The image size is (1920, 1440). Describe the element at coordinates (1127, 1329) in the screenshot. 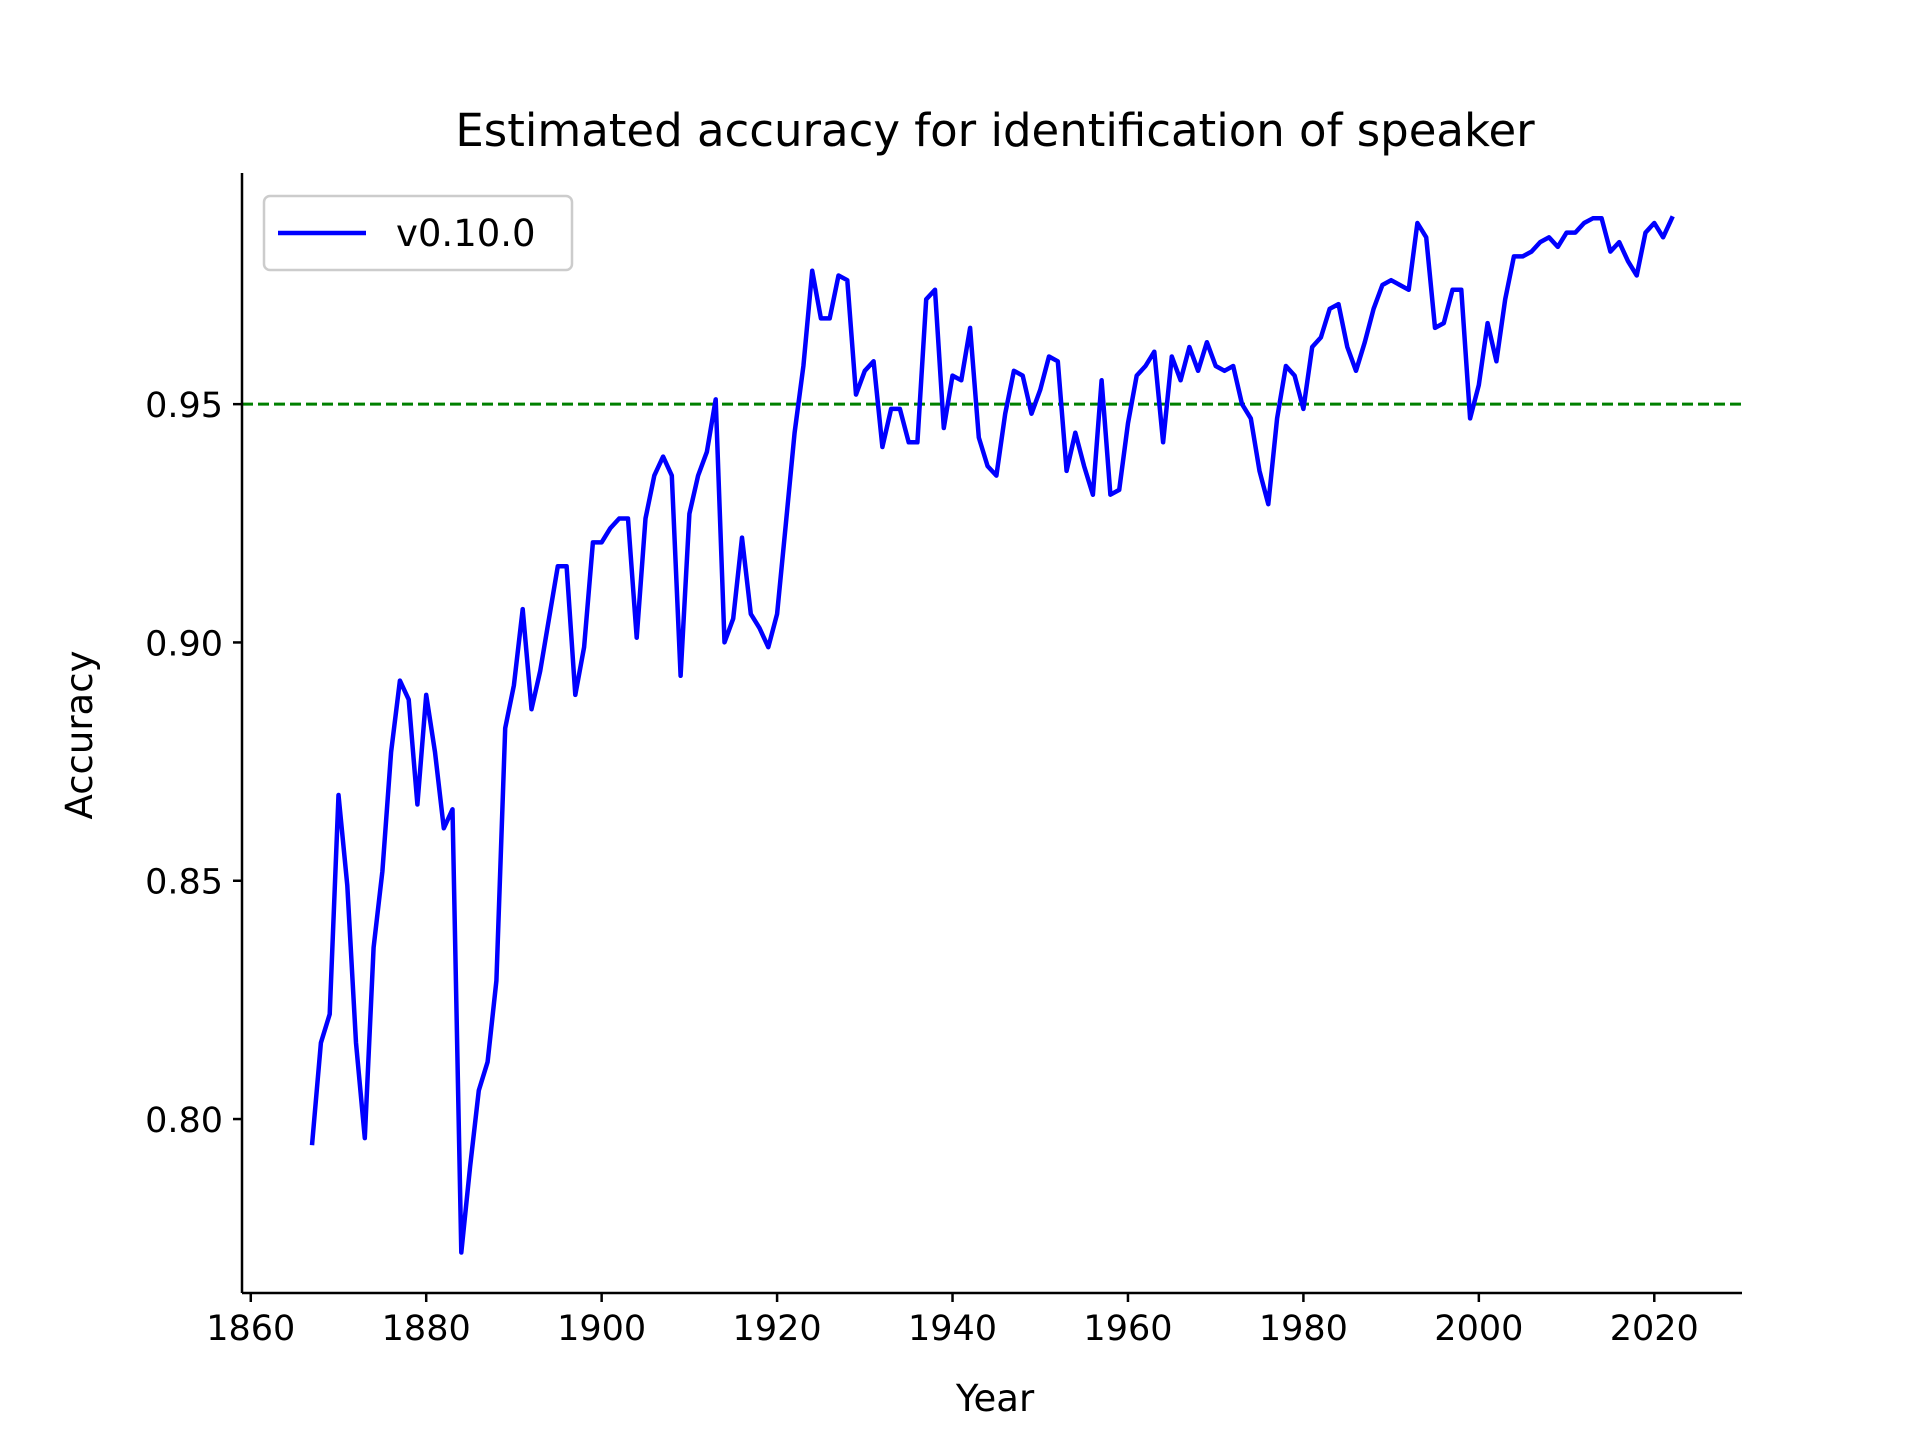

I see `x-tick-label: 1960` at that location.